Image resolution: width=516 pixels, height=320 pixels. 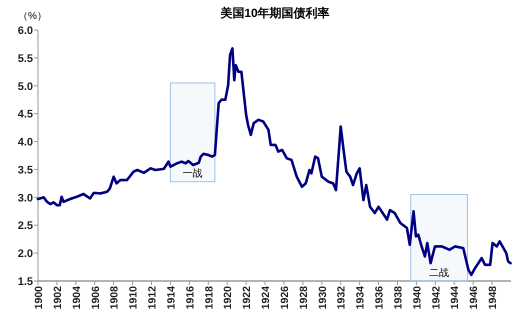 I want to click on band-label: 一战, so click(x=192, y=174).